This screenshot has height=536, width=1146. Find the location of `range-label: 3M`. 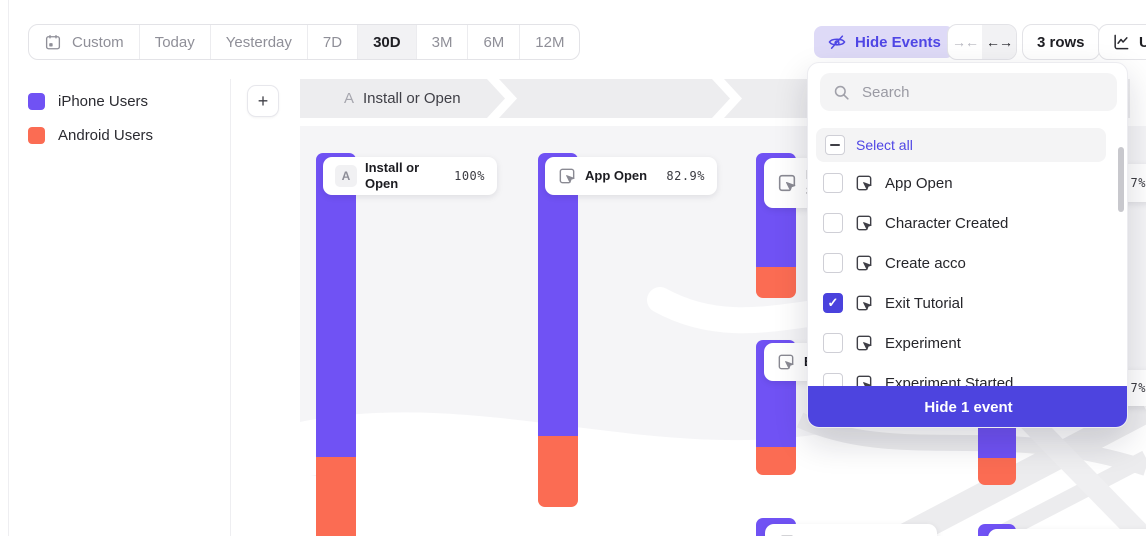

range-label: 3M is located at coordinates (442, 42).